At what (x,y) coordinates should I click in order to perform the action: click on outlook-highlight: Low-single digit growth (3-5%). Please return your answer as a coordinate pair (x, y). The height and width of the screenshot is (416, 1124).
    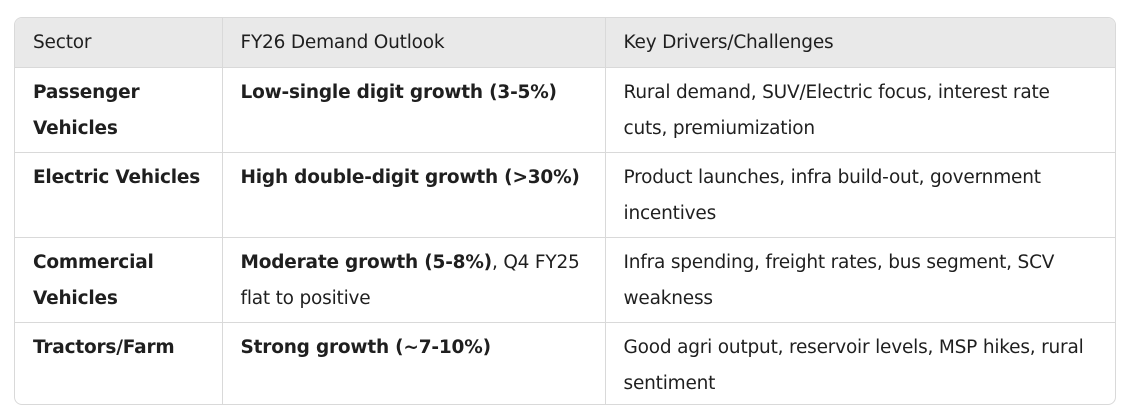
    Looking at the image, I should click on (399, 92).